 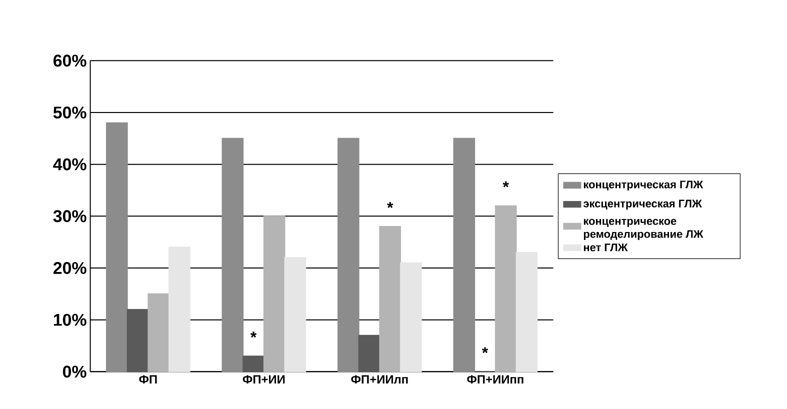 I want to click on legend-label: эксцентрическая ГЛЖ, so click(x=642, y=205).